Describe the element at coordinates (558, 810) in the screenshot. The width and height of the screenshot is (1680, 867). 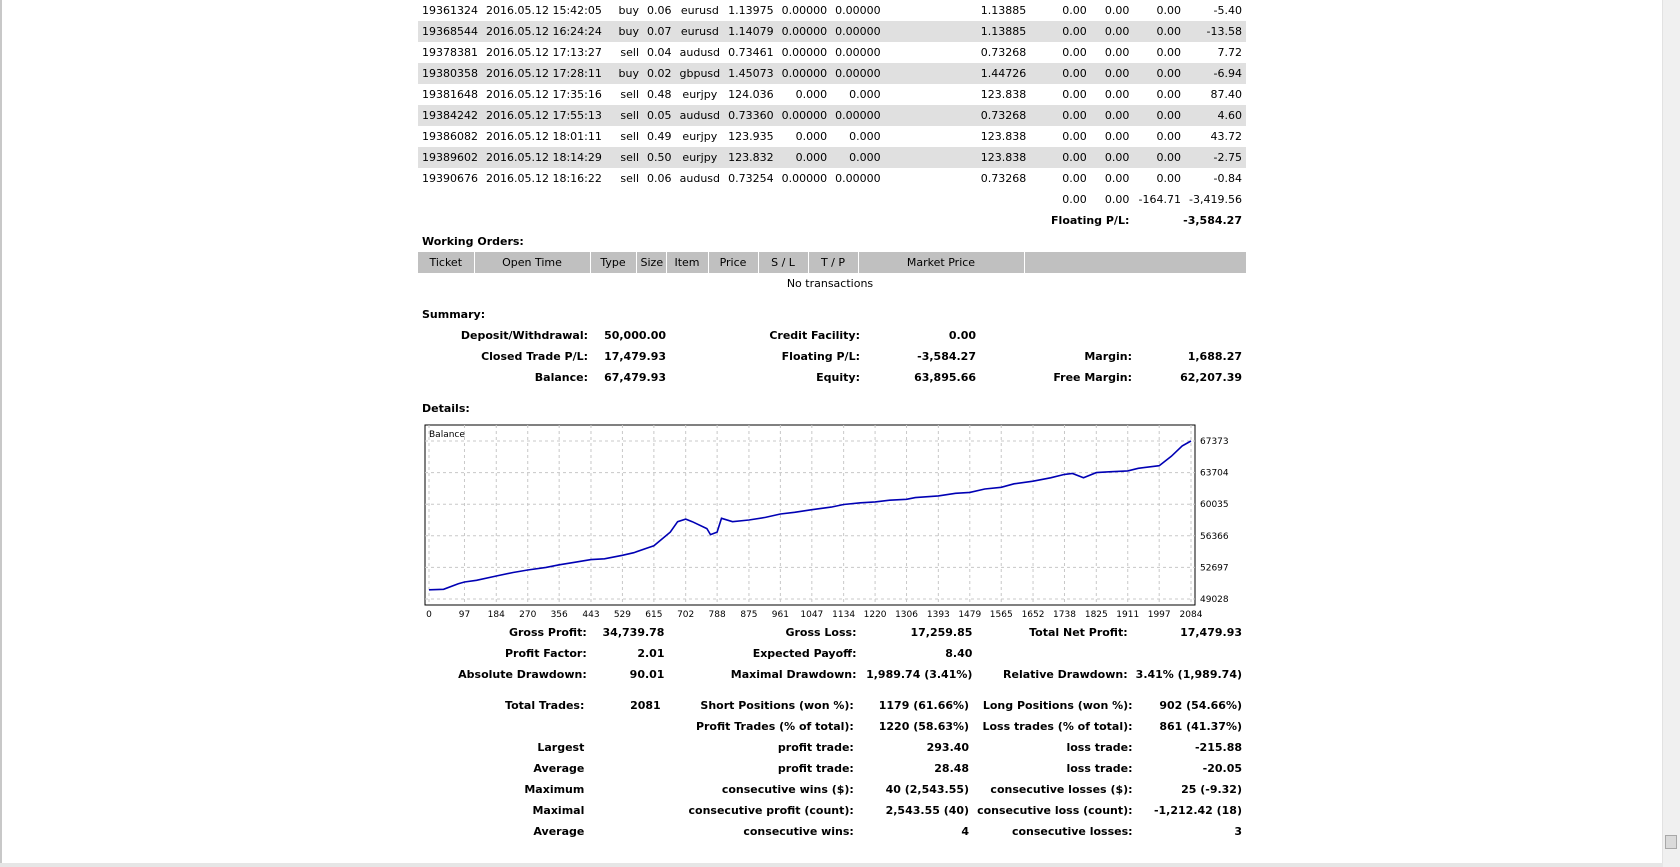
I see `stat-label: Maximal` at that location.